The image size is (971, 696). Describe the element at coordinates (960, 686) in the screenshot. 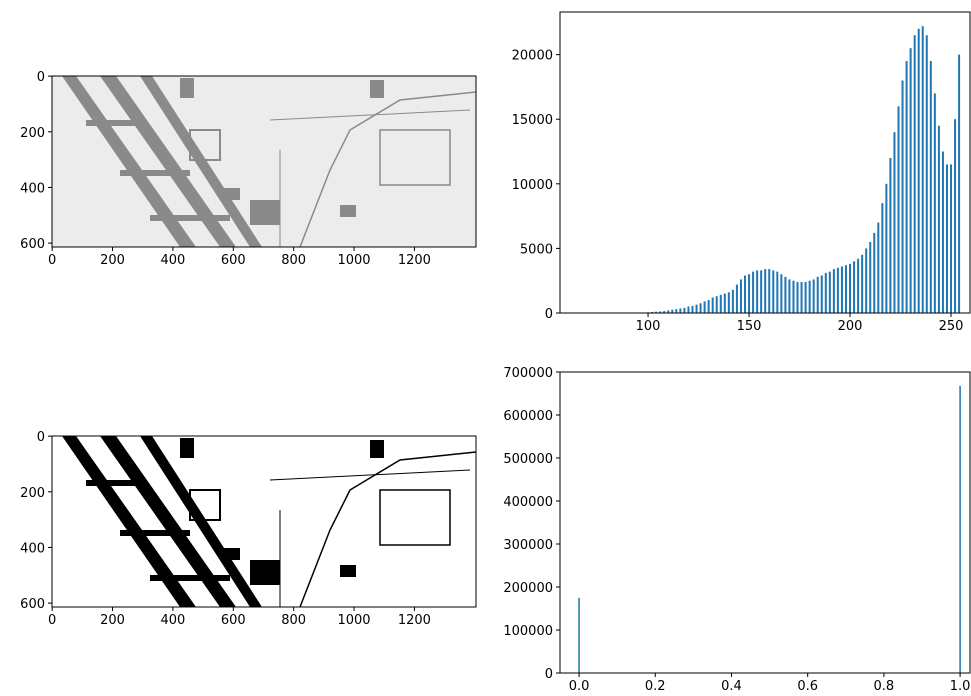

I see `x-tick-label: 1.0` at that location.